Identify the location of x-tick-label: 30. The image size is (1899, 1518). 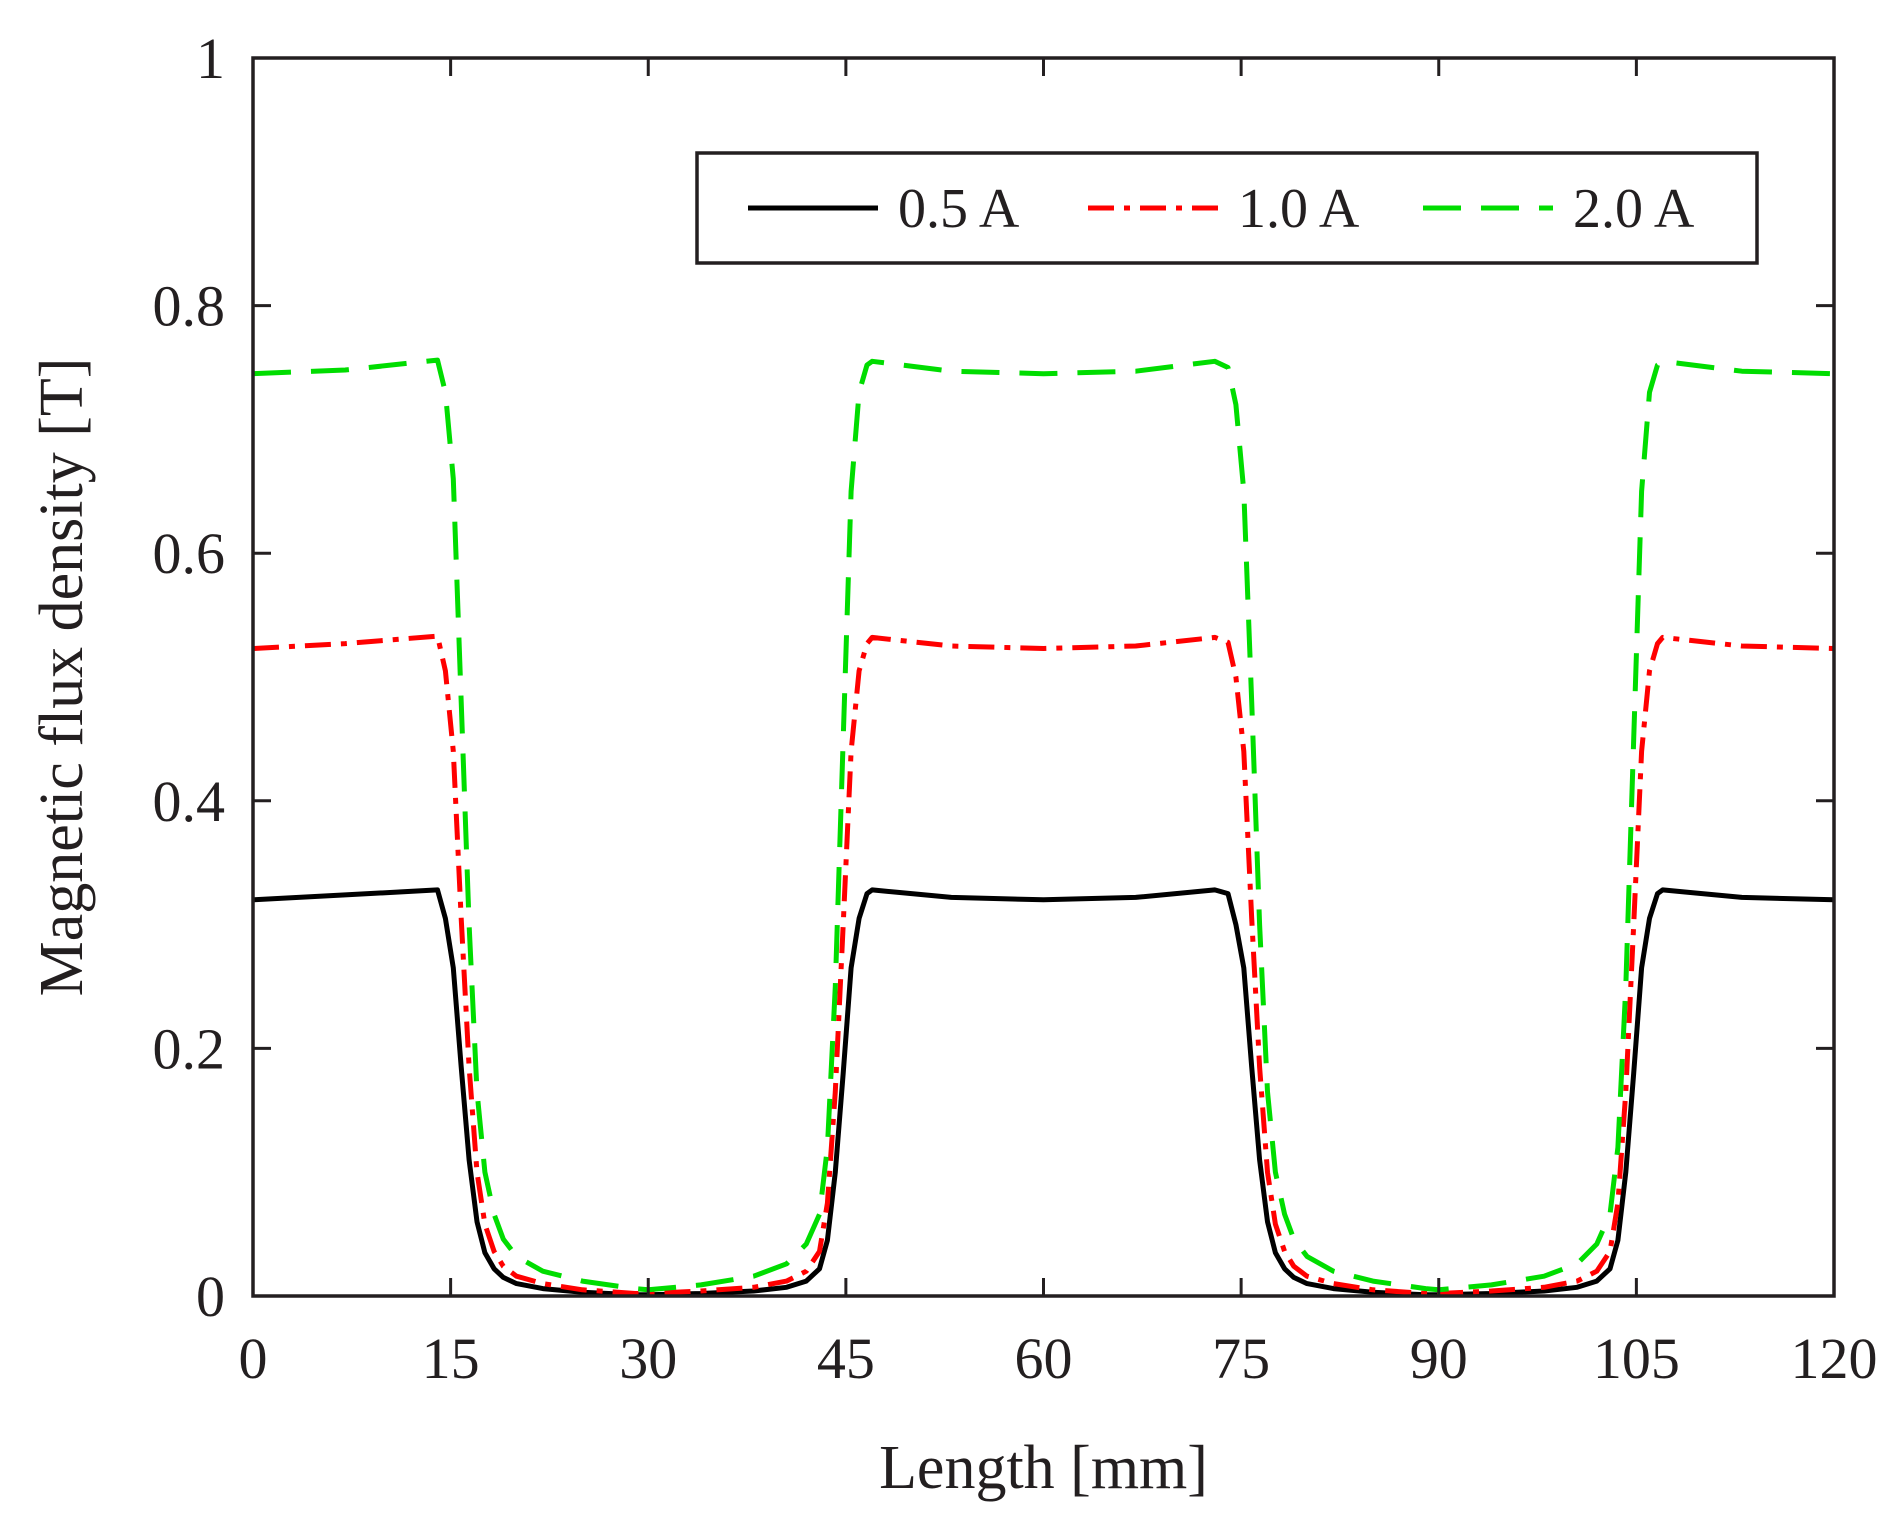
(648, 1358).